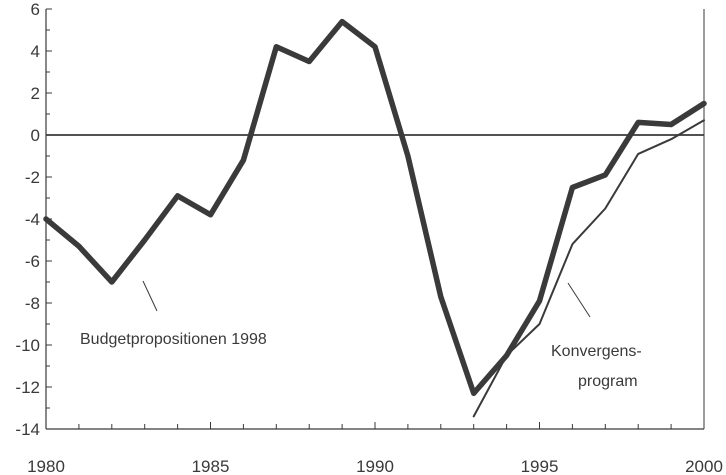 The height and width of the screenshot is (475, 726). I want to click on y-tick-label: -4, so click(32, 219).